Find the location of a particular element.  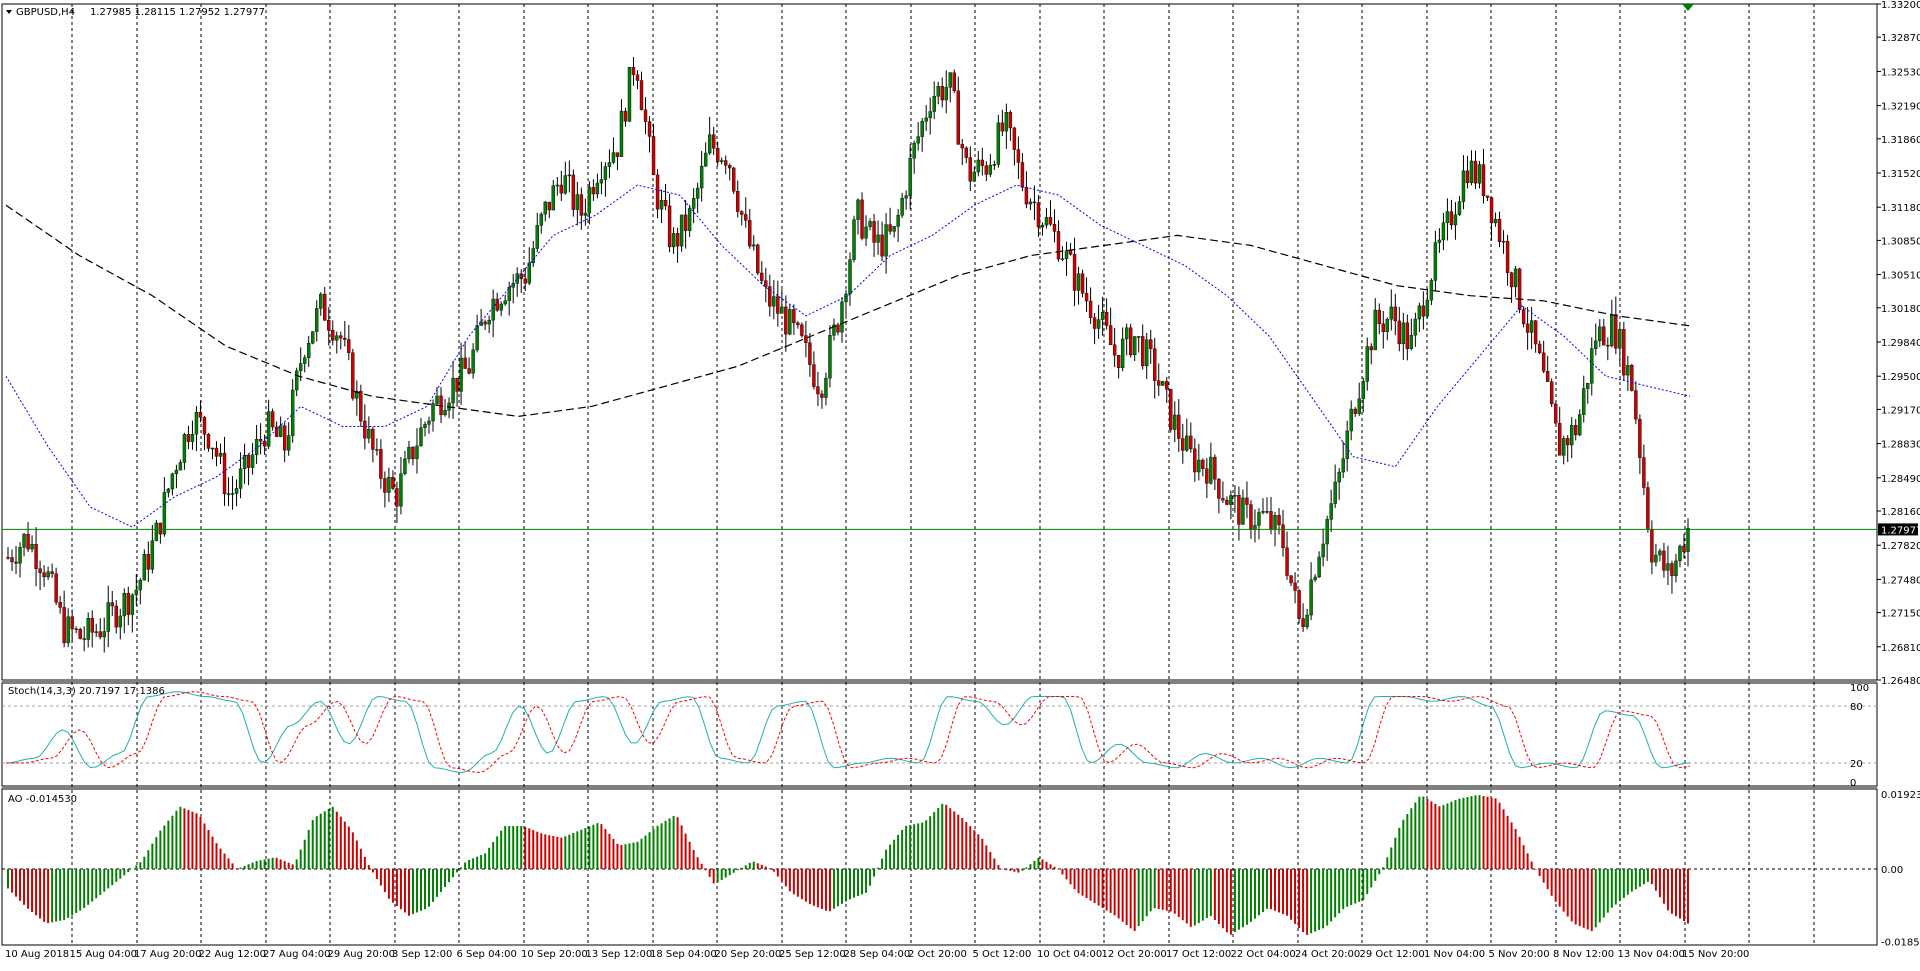

x-axis-label: 25 Sep 12:00 is located at coordinates (812, 954).